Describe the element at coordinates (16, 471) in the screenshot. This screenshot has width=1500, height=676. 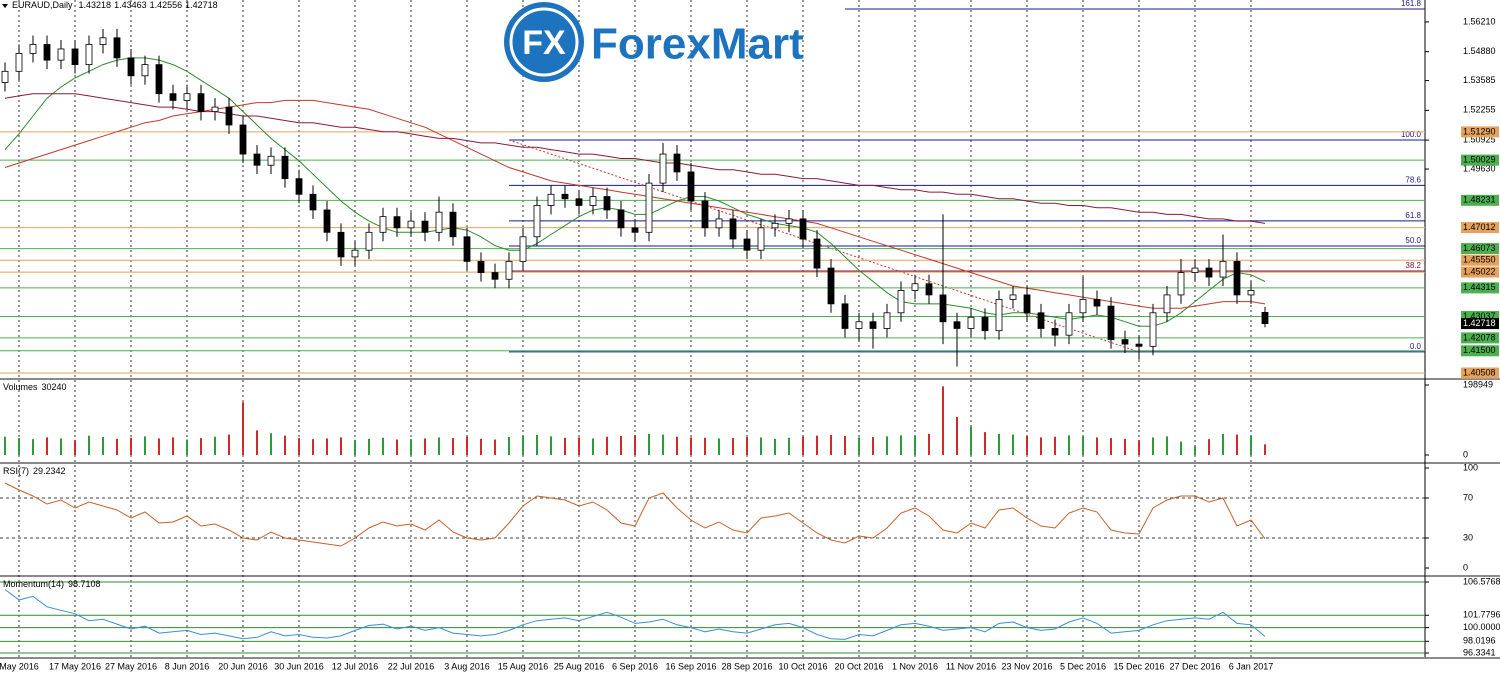
I see `indicator-name: RSI(7)` at that location.